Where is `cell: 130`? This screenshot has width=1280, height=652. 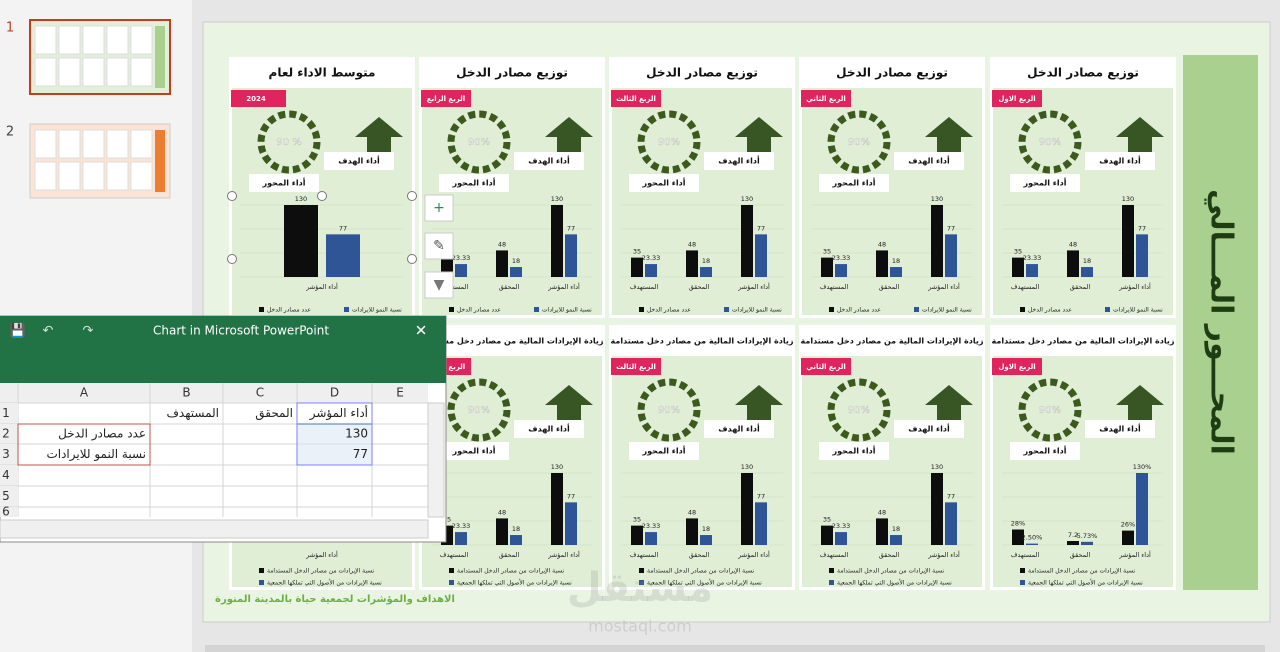 cell: 130 is located at coordinates (356, 434).